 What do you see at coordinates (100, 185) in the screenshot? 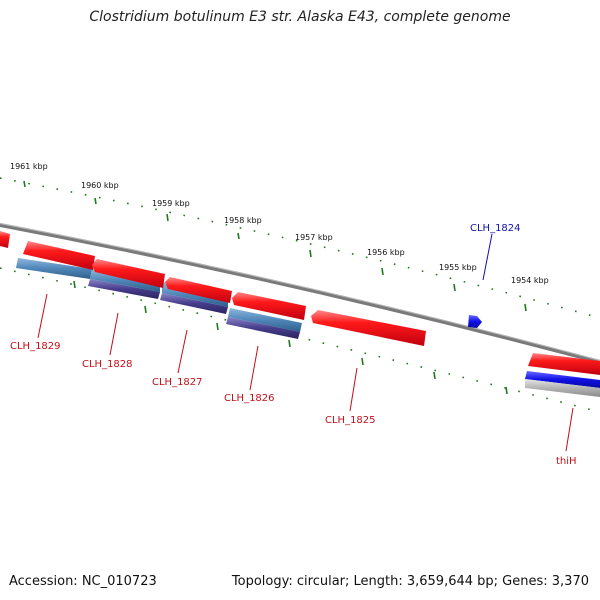
I see `tick-label: 1960 kbp` at bounding box center [100, 185].